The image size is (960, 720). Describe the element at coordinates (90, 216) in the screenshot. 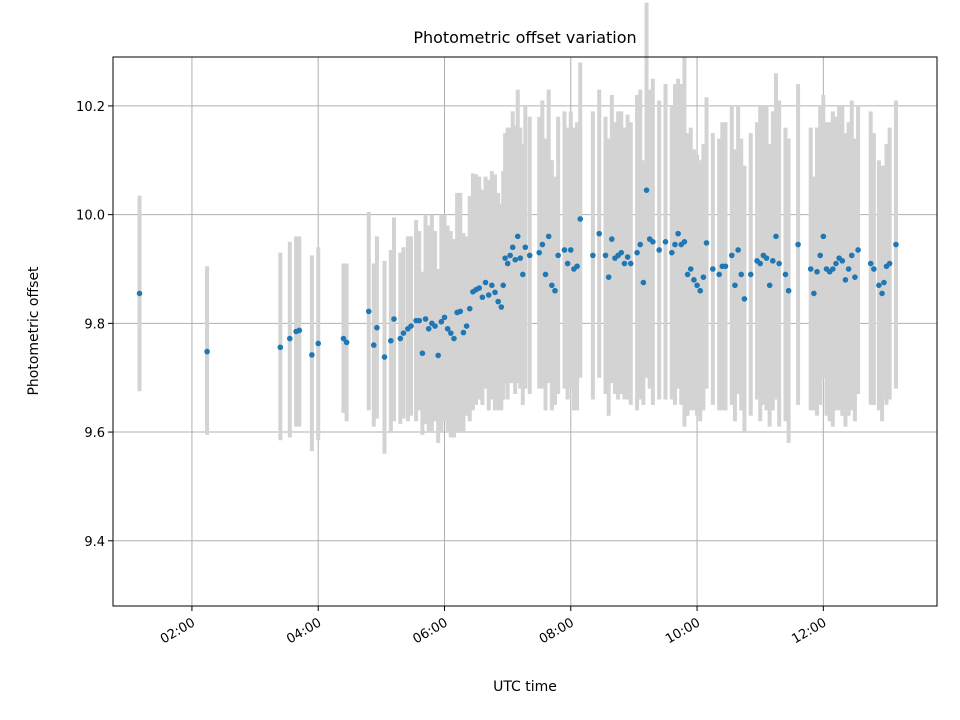

I see `y-tick-label: 10.0` at that location.